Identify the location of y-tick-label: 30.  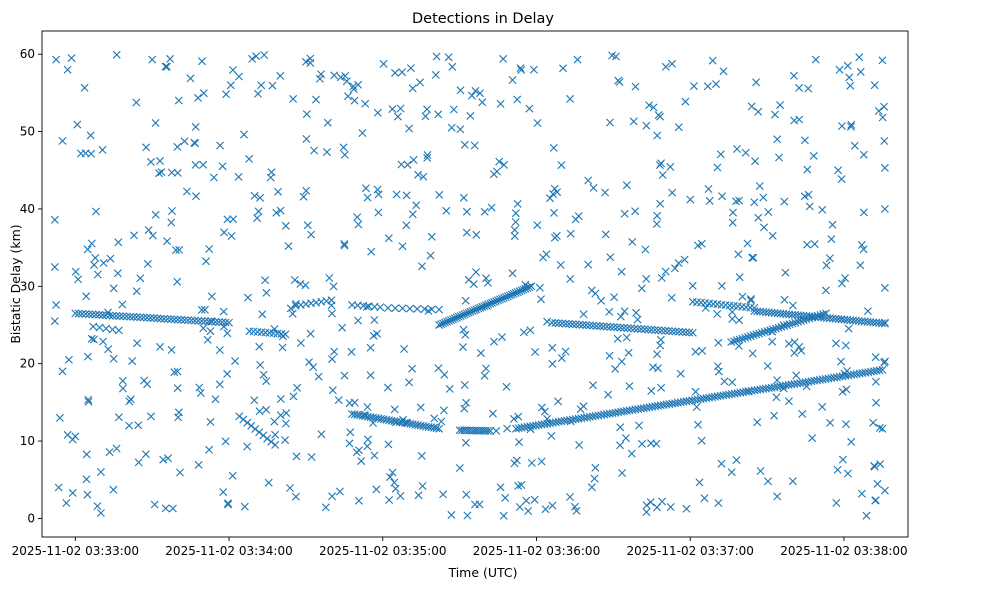
(27, 286).